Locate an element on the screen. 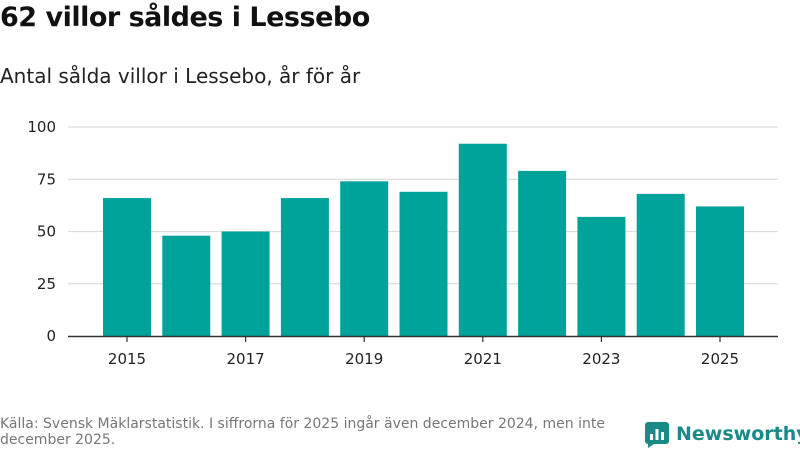 The height and width of the screenshot is (450, 800). y-tick-label: 50 is located at coordinates (46, 232).